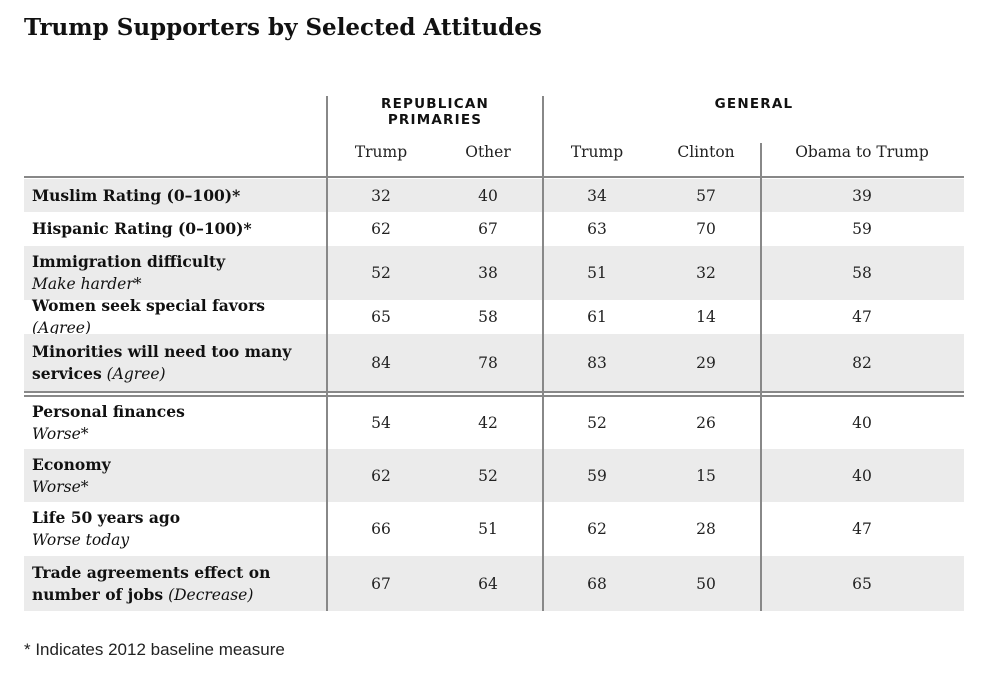 This screenshot has width=990, height=683. I want to click on row-label: Women seek special favors (Agree), so click(178, 316).